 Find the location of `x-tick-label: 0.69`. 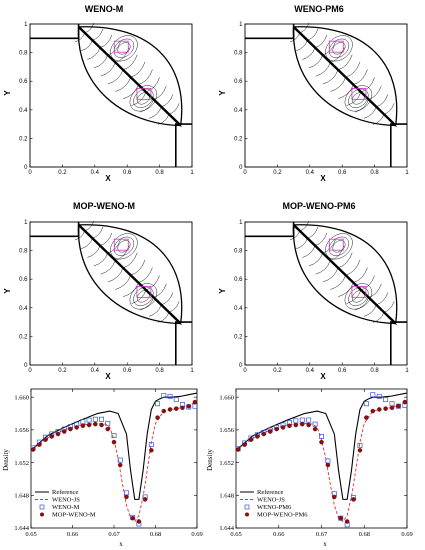

x-tick-label: 0.69 is located at coordinates (196, 534).